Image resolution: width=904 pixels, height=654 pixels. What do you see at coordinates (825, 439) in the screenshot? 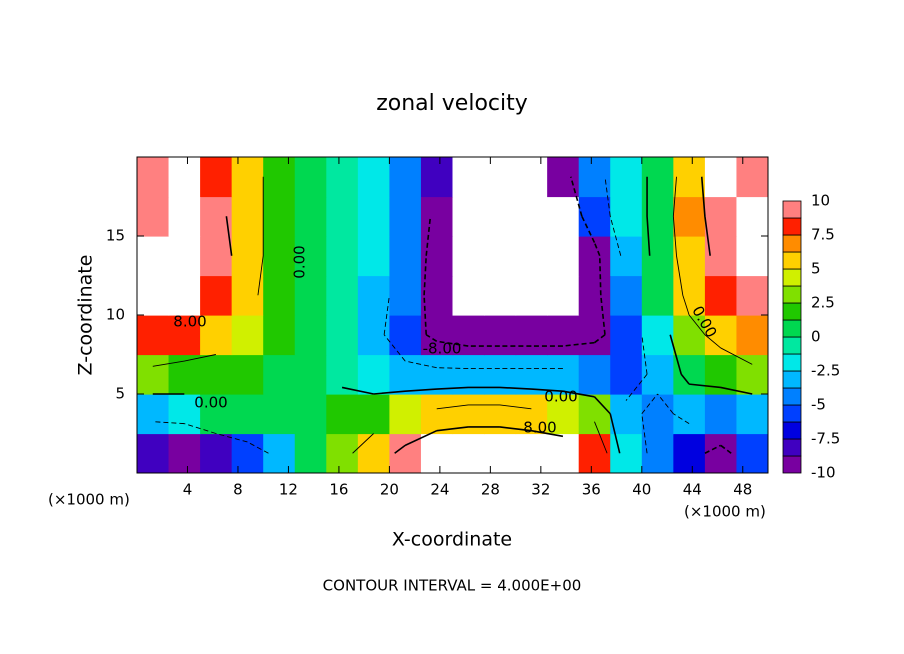
I see `colorbar-label: -7.5` at bounding box center [825, 439].